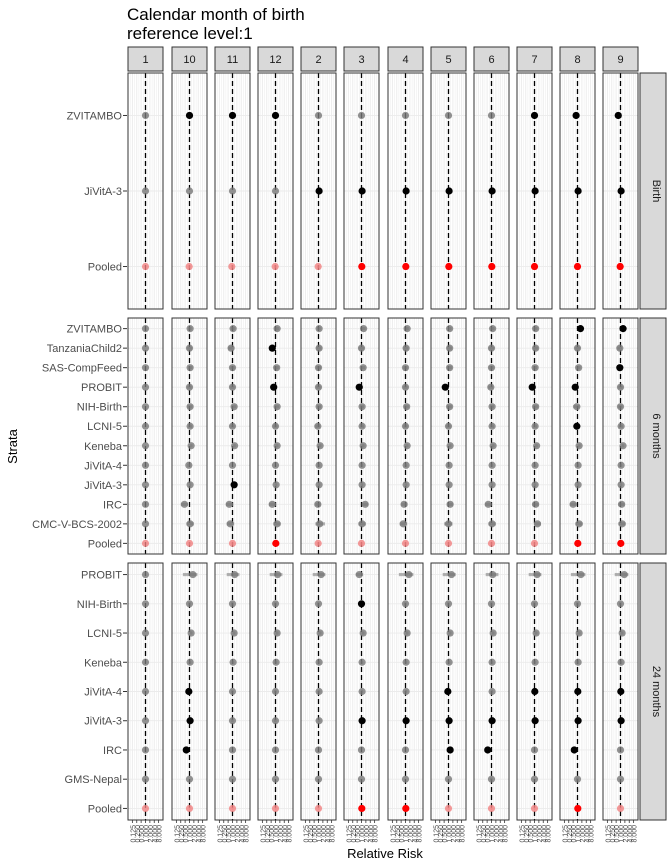  I want to click on facet-strip-row-label: 24 months, so click(656, 692).